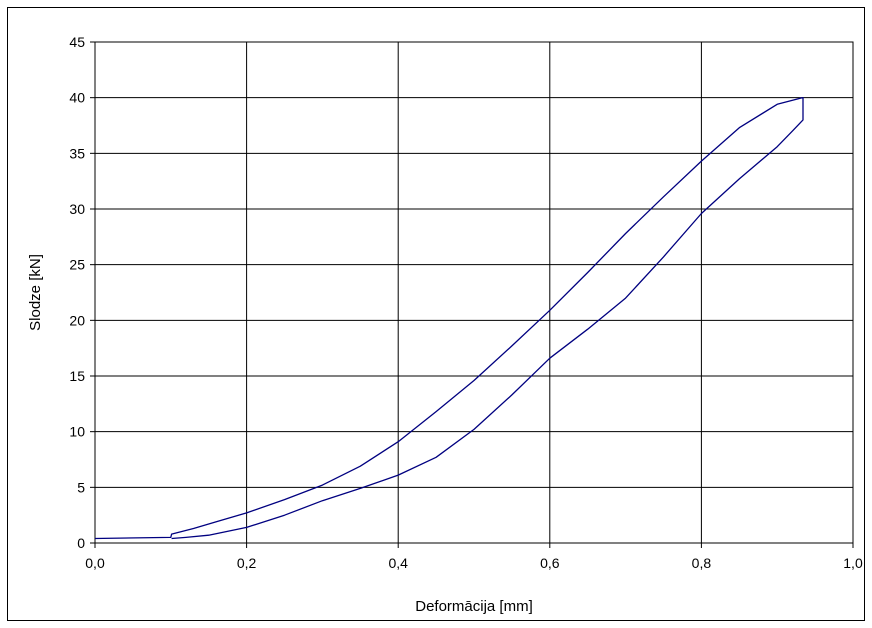 The height and width of the screenshot is (628, 872). Describe the element at coordinates (398, 563) in the screenshot. I see `x-tick-label: 0,4` at that location.